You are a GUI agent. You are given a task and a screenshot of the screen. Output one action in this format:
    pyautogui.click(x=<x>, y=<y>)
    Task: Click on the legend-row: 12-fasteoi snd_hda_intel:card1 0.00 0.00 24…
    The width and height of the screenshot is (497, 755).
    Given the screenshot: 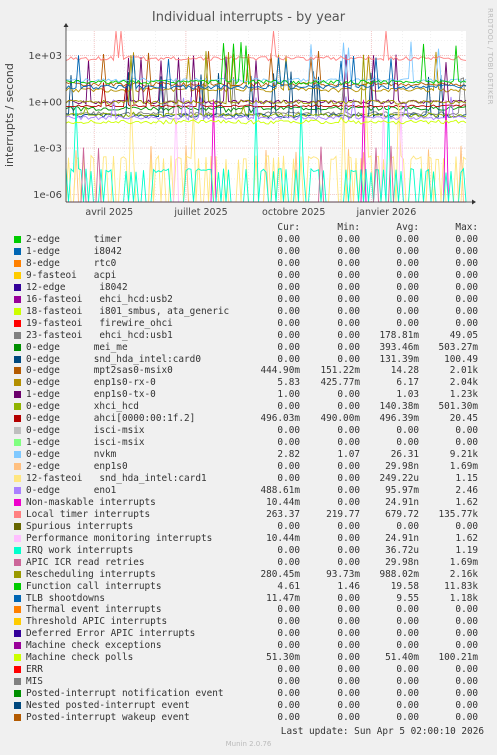 What is the action you would take?
    pyautogui.click(x=248, y=479)
    